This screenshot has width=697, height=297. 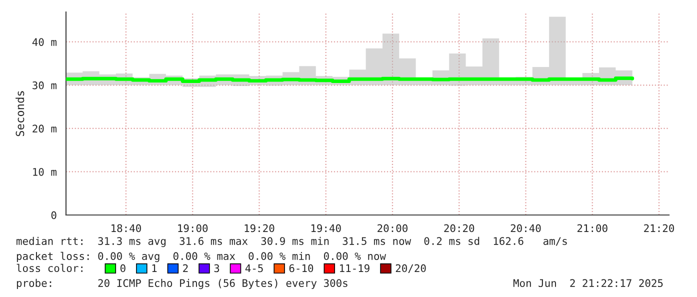 What do you see at coordinates (254, 268) in the screenshot?
I see `legend-label: 4-5` at bounding box center [254, 268].